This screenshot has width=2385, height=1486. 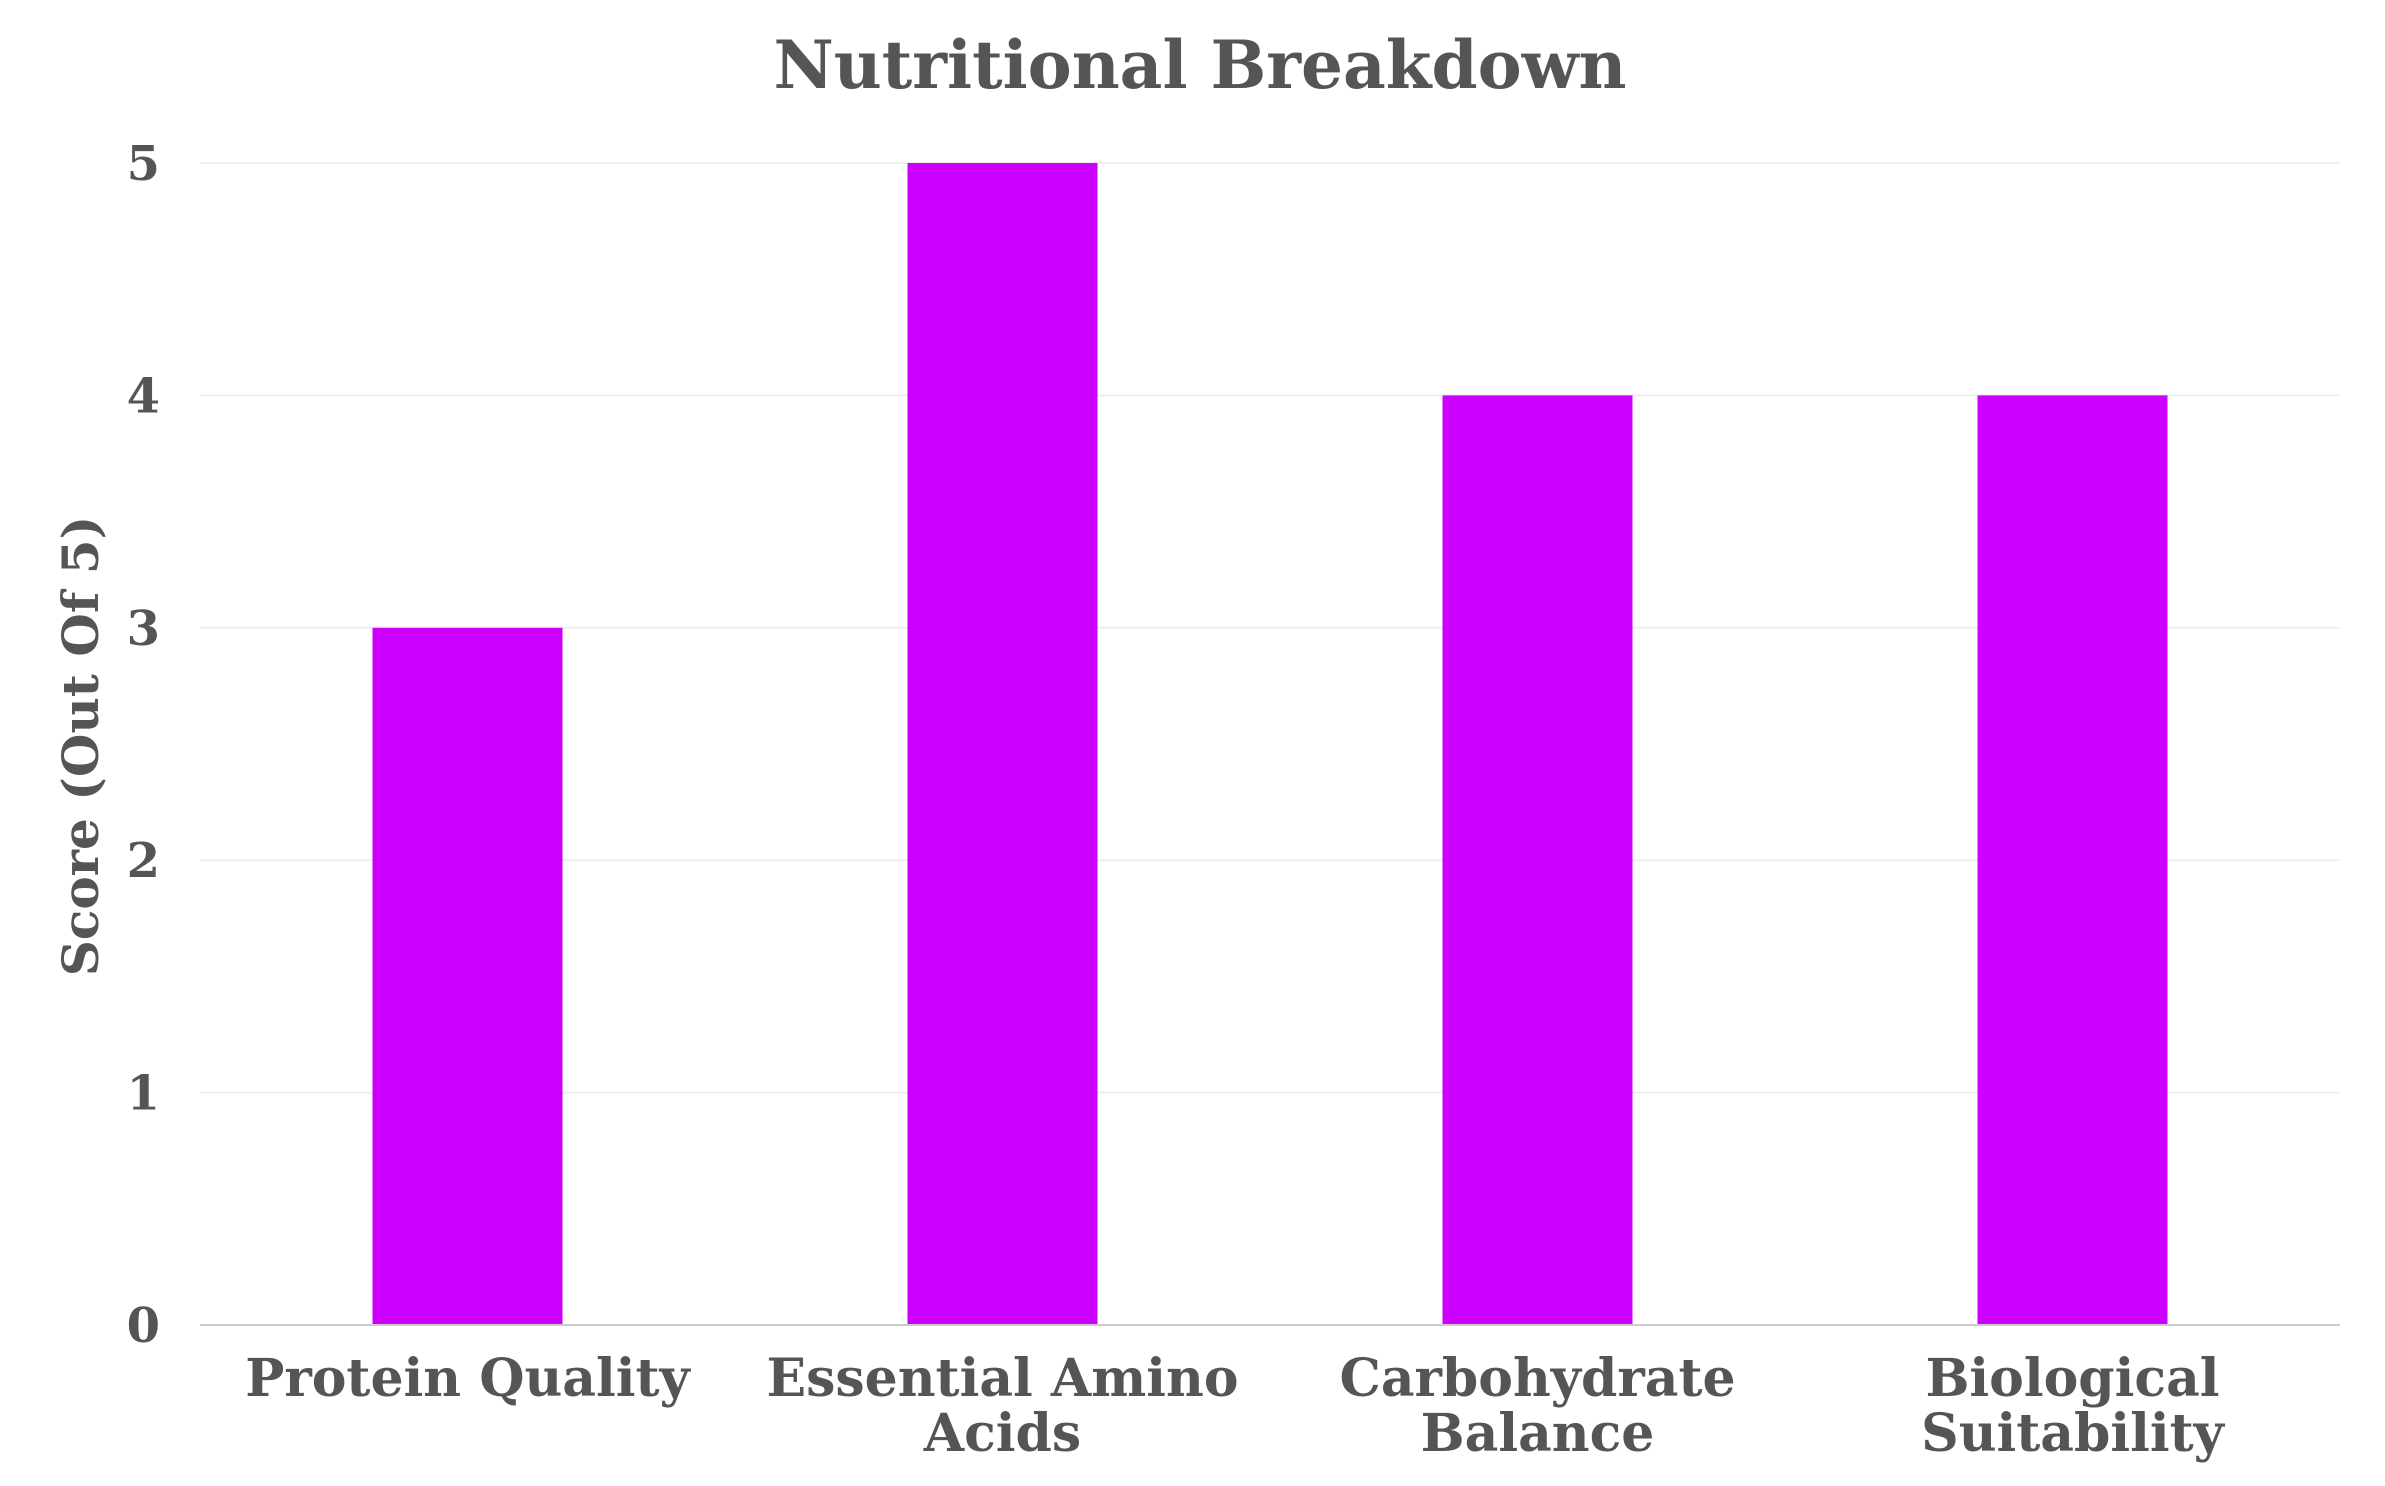 What do you see at coordinates (143, 1326) in the screenshot?
I see `y-tick-label: 0` at bounding box center [143, 1326].